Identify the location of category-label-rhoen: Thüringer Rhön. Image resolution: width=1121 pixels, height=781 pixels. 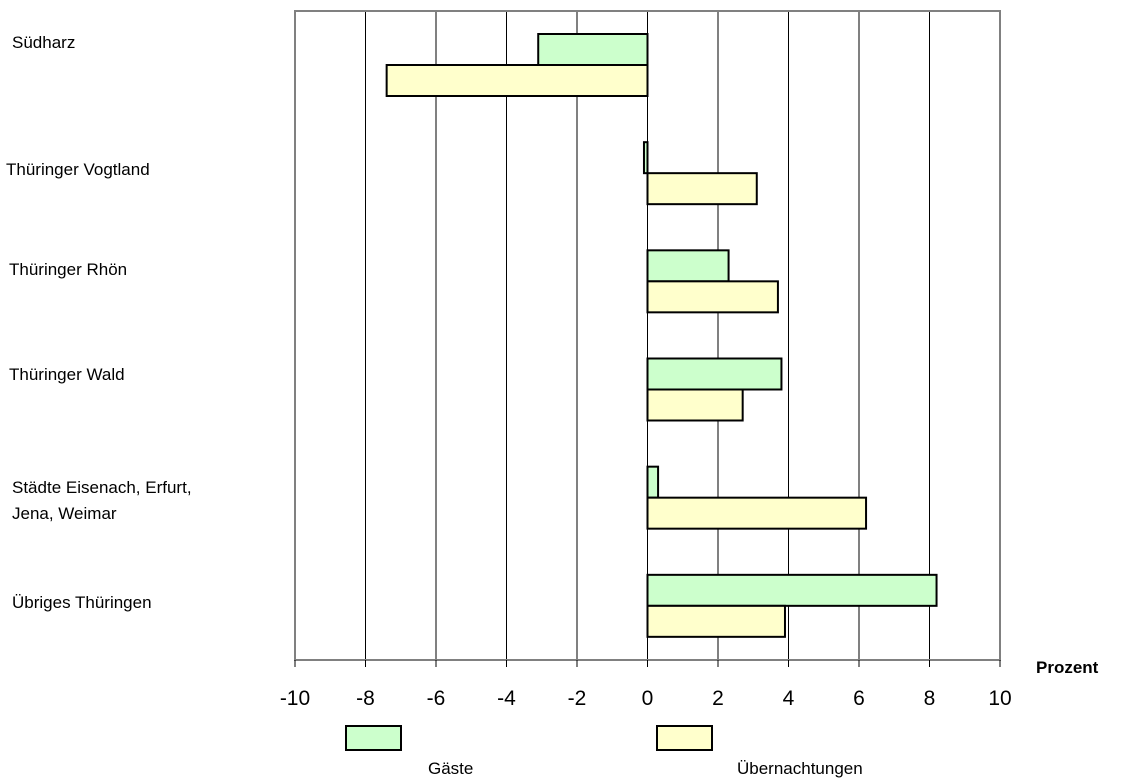
(68, 269).